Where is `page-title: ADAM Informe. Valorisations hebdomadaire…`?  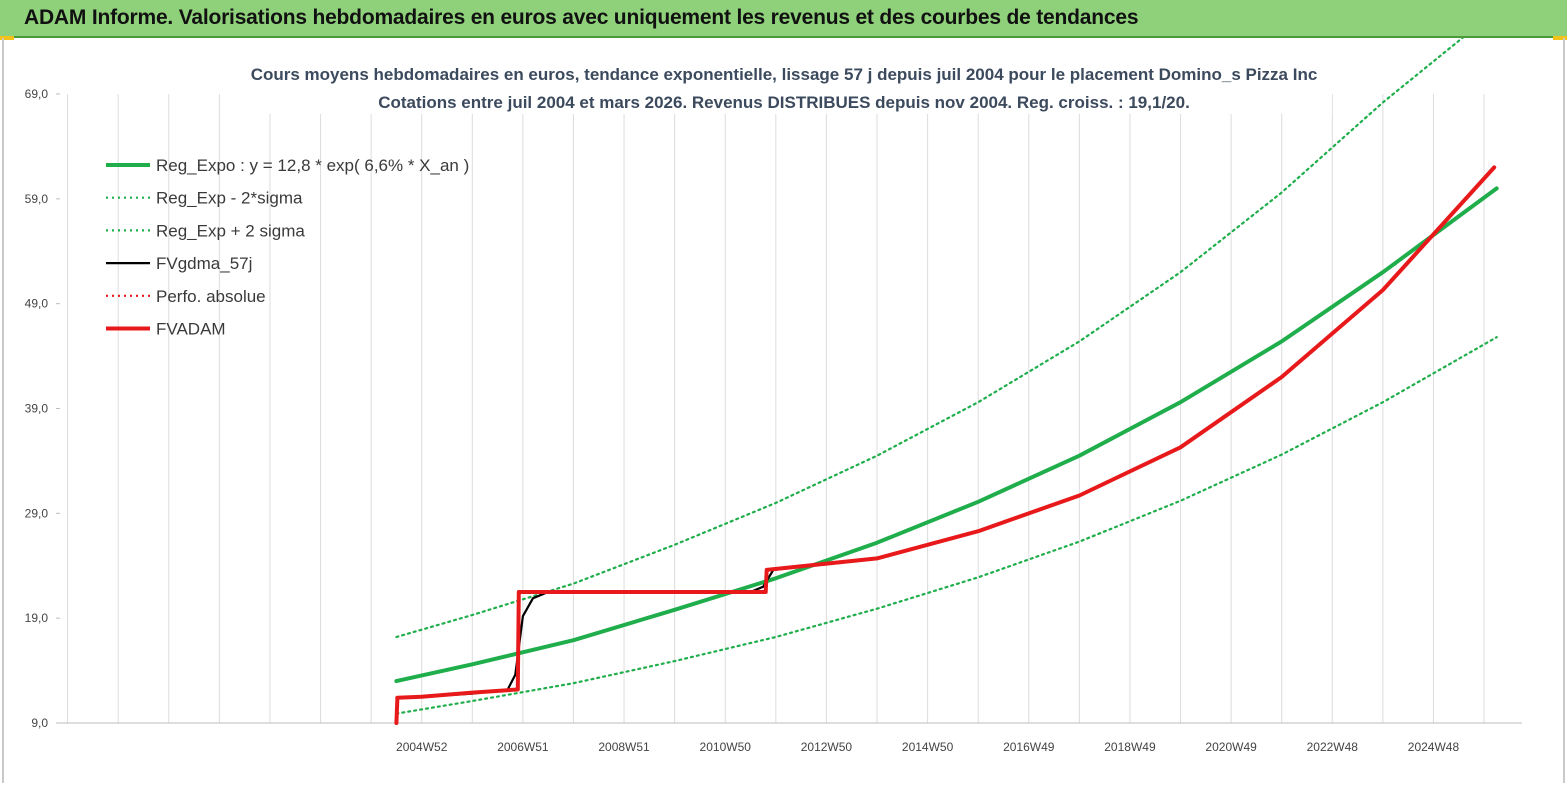 page-title: ADAM Informe. Valorisations hebdomadaire… is located at coordinates (581, 17).